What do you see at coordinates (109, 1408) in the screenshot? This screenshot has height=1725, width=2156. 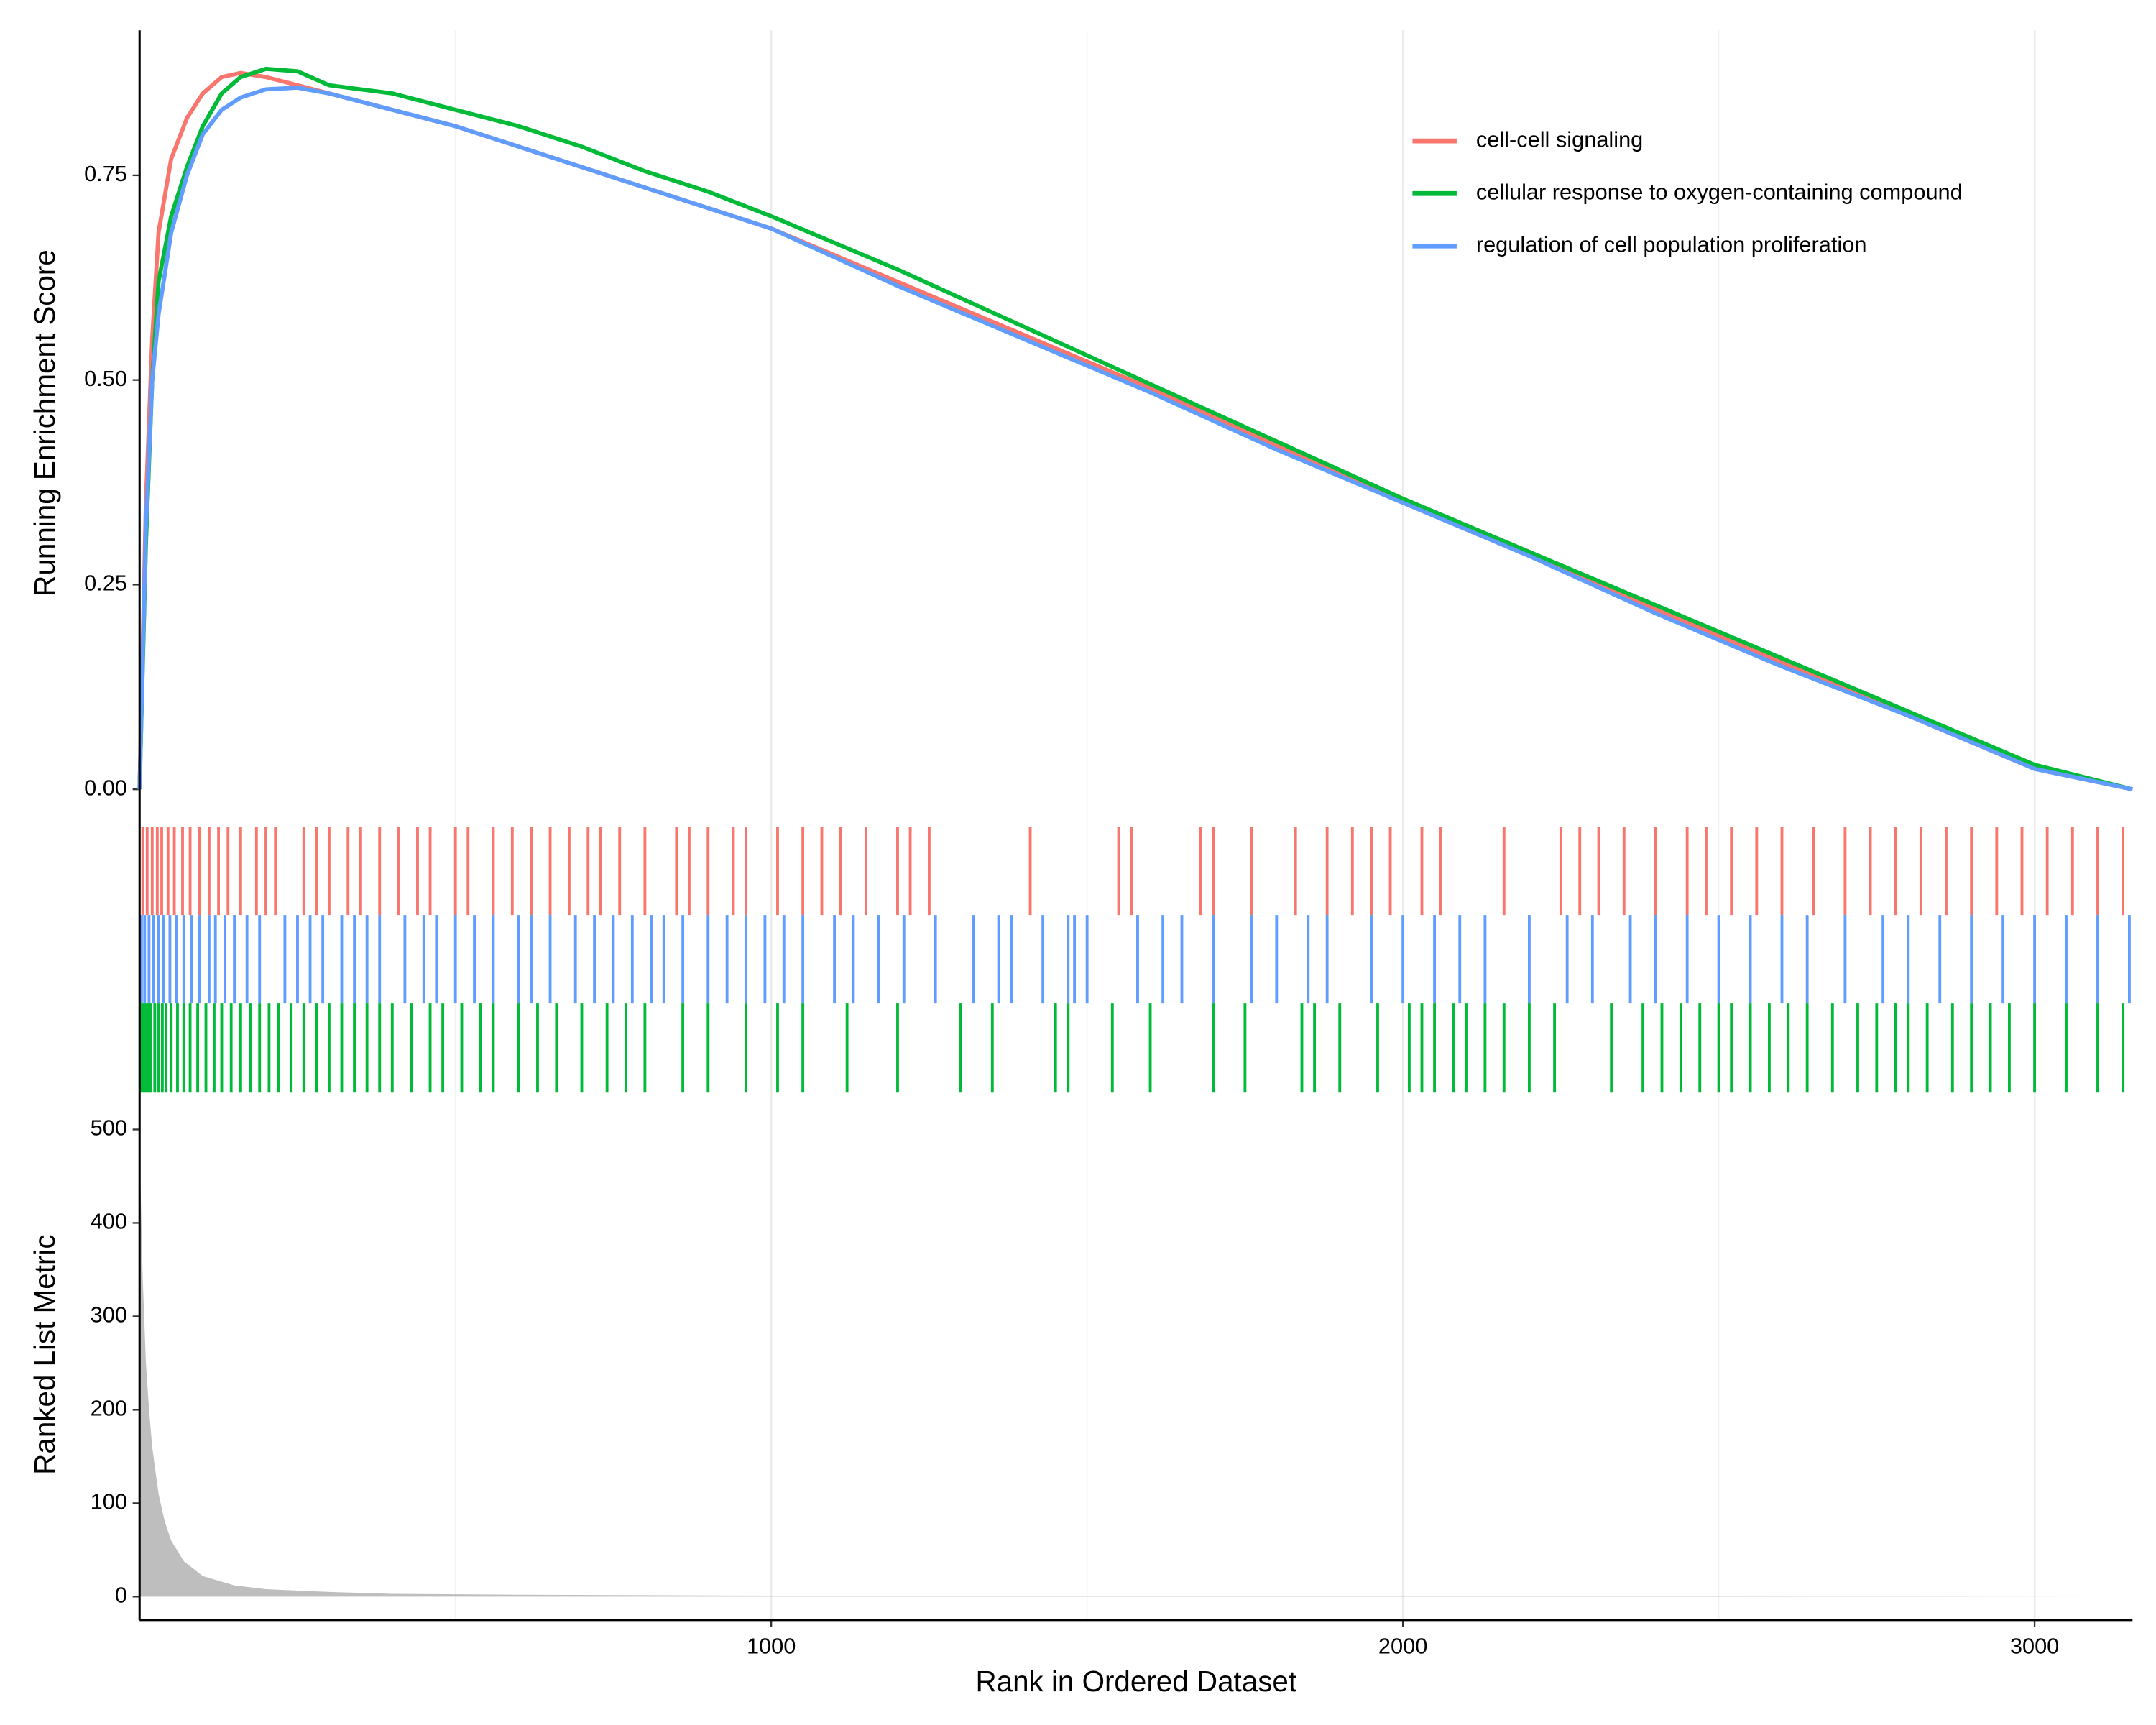 I see `y-tick-label: 200` at bounding box center [109, 1408].